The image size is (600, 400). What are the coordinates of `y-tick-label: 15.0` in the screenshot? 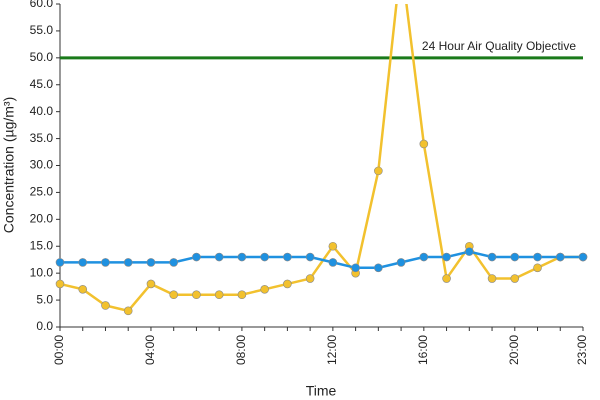 It's located at (42, 245).